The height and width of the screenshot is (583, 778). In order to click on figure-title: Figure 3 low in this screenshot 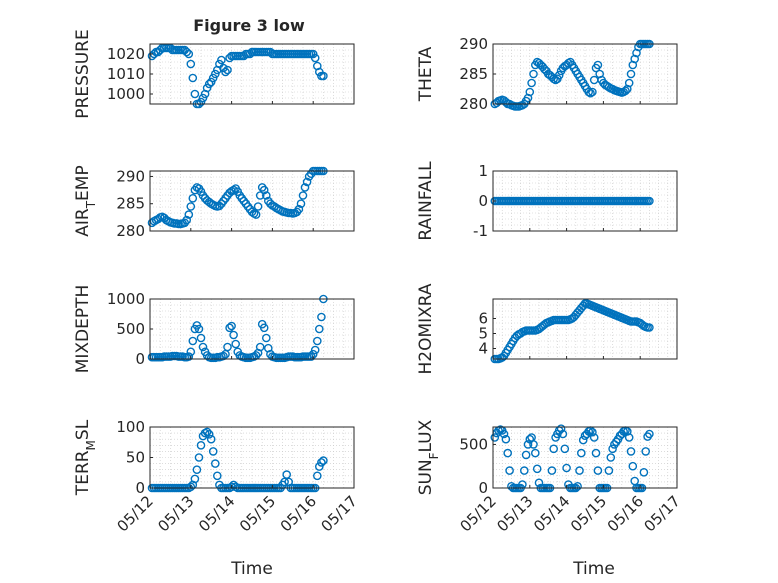, I will do `click(249, 25)`.